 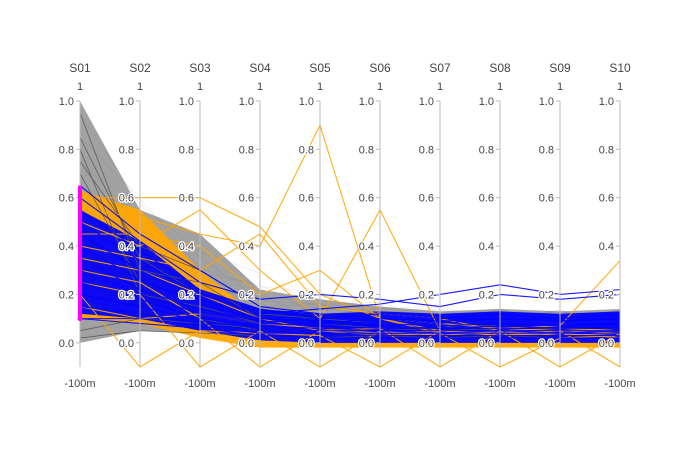 I want to click on axis-title: S02, so click(x=140, y=68).